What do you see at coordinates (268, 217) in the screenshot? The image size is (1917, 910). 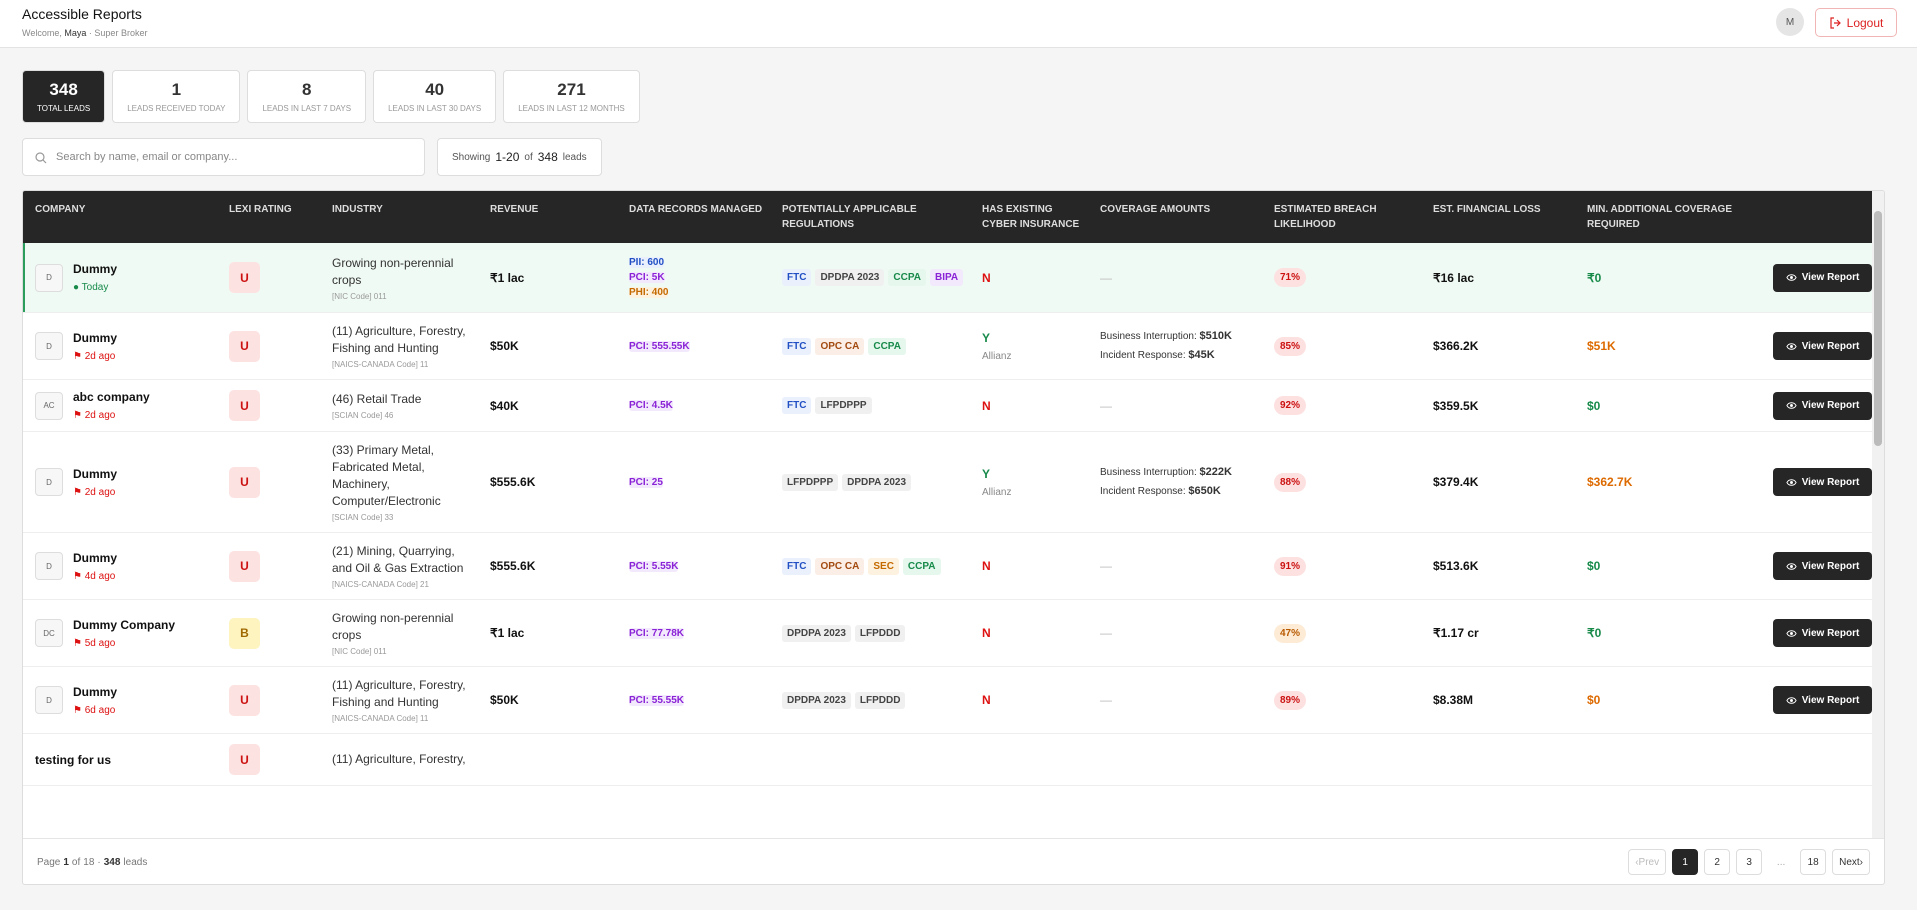 I see `column-header: LEXI RATING` at bounding box center [268, 217].